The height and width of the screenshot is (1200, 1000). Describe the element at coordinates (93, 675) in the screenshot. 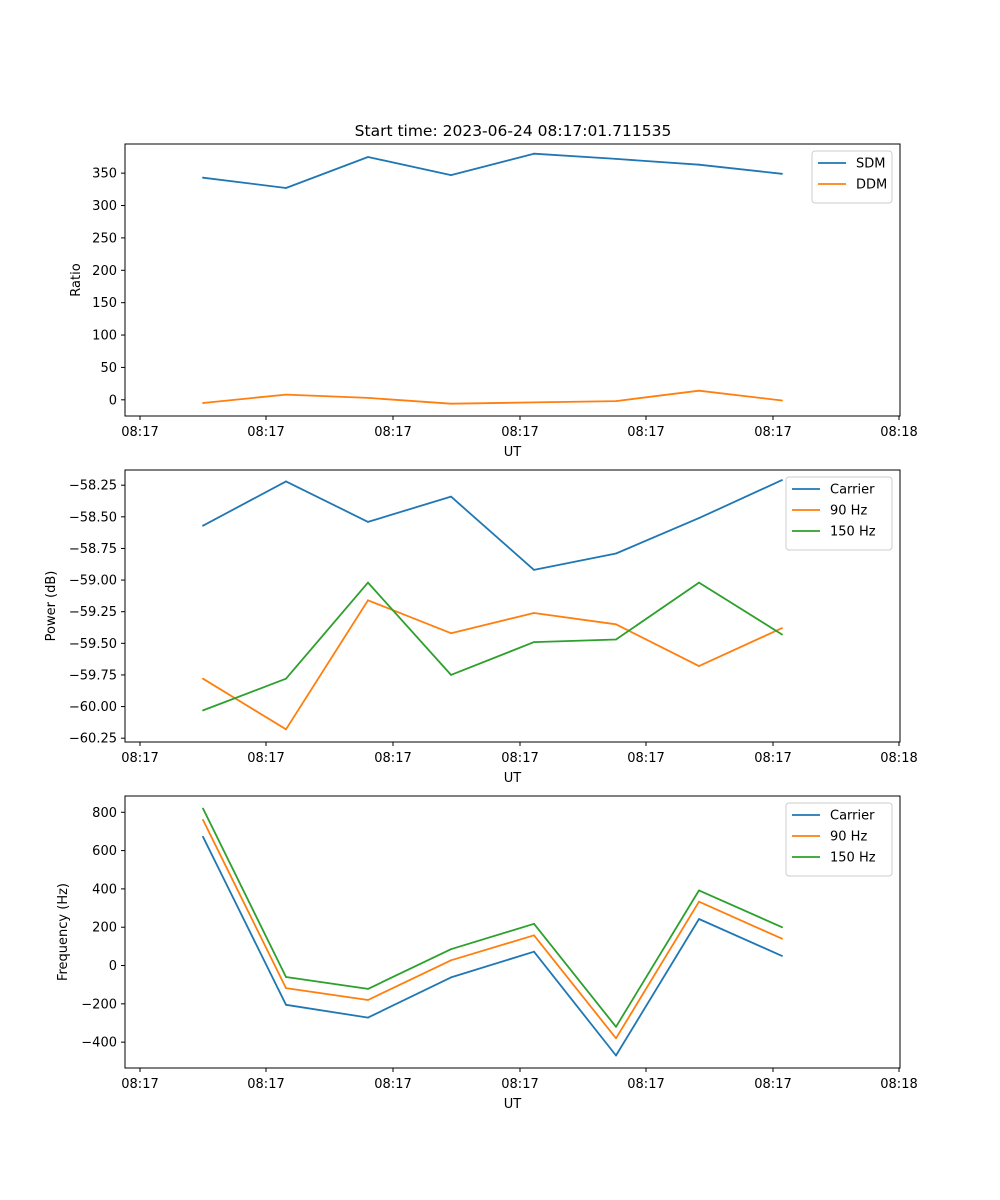

I see `y-tick-label: −59.75` at that location.